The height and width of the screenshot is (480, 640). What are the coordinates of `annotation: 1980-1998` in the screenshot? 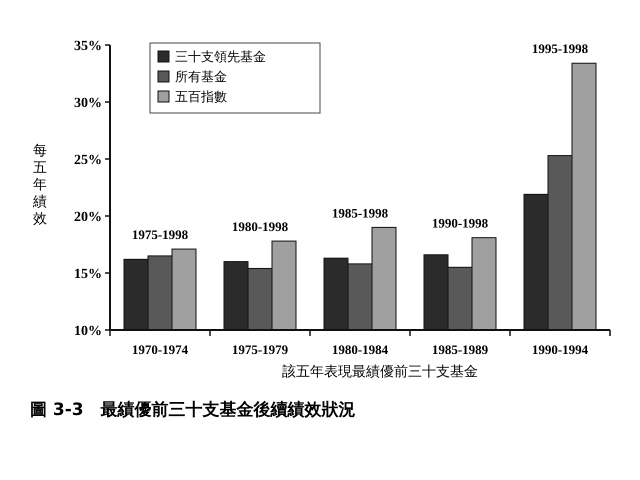 It's located at (260, 226).